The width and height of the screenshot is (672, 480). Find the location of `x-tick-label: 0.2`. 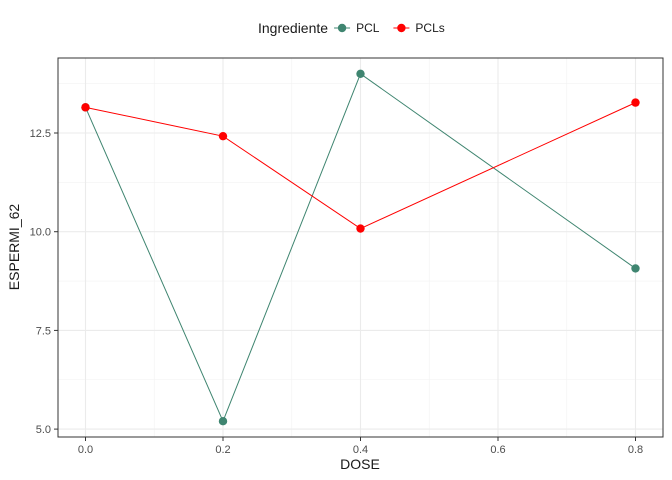

x-tick-label: 0.2 is located at coordinates (222, 450).